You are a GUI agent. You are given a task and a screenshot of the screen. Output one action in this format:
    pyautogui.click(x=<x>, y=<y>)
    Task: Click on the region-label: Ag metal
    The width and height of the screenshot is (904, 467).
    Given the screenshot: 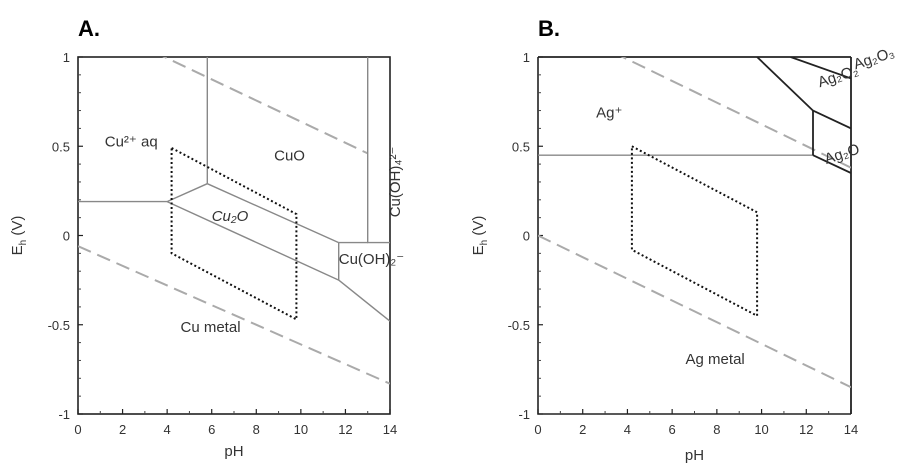 What is the action you would take?
    pyautogui.click(x=715, y=359)
    